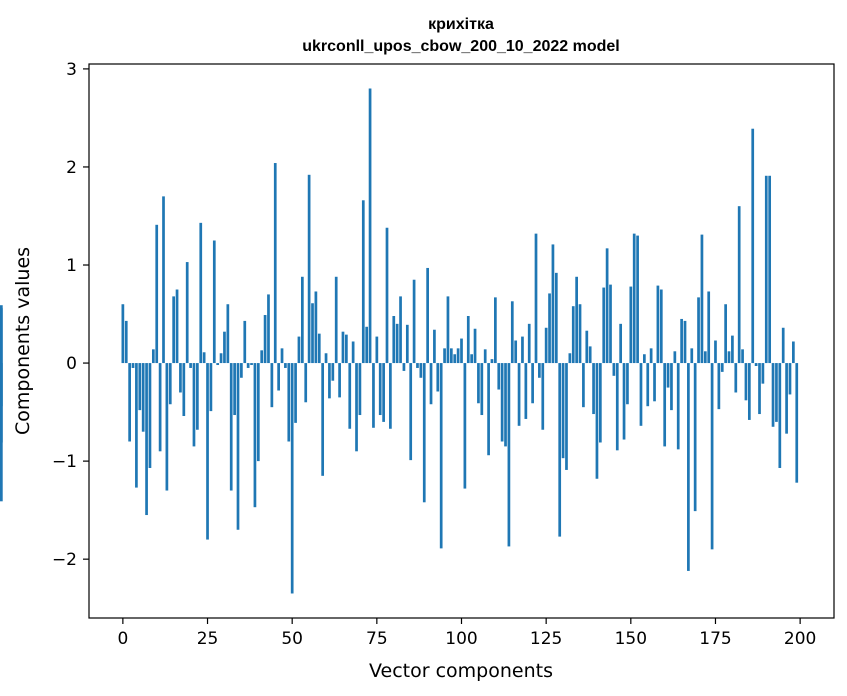 The width and height of the screenshot is (847, 696). Describe the element at coordinates (70, 315) in the screenshot. I see `y-axis-ticks: −2 −1 0 1 2 3` at that location.